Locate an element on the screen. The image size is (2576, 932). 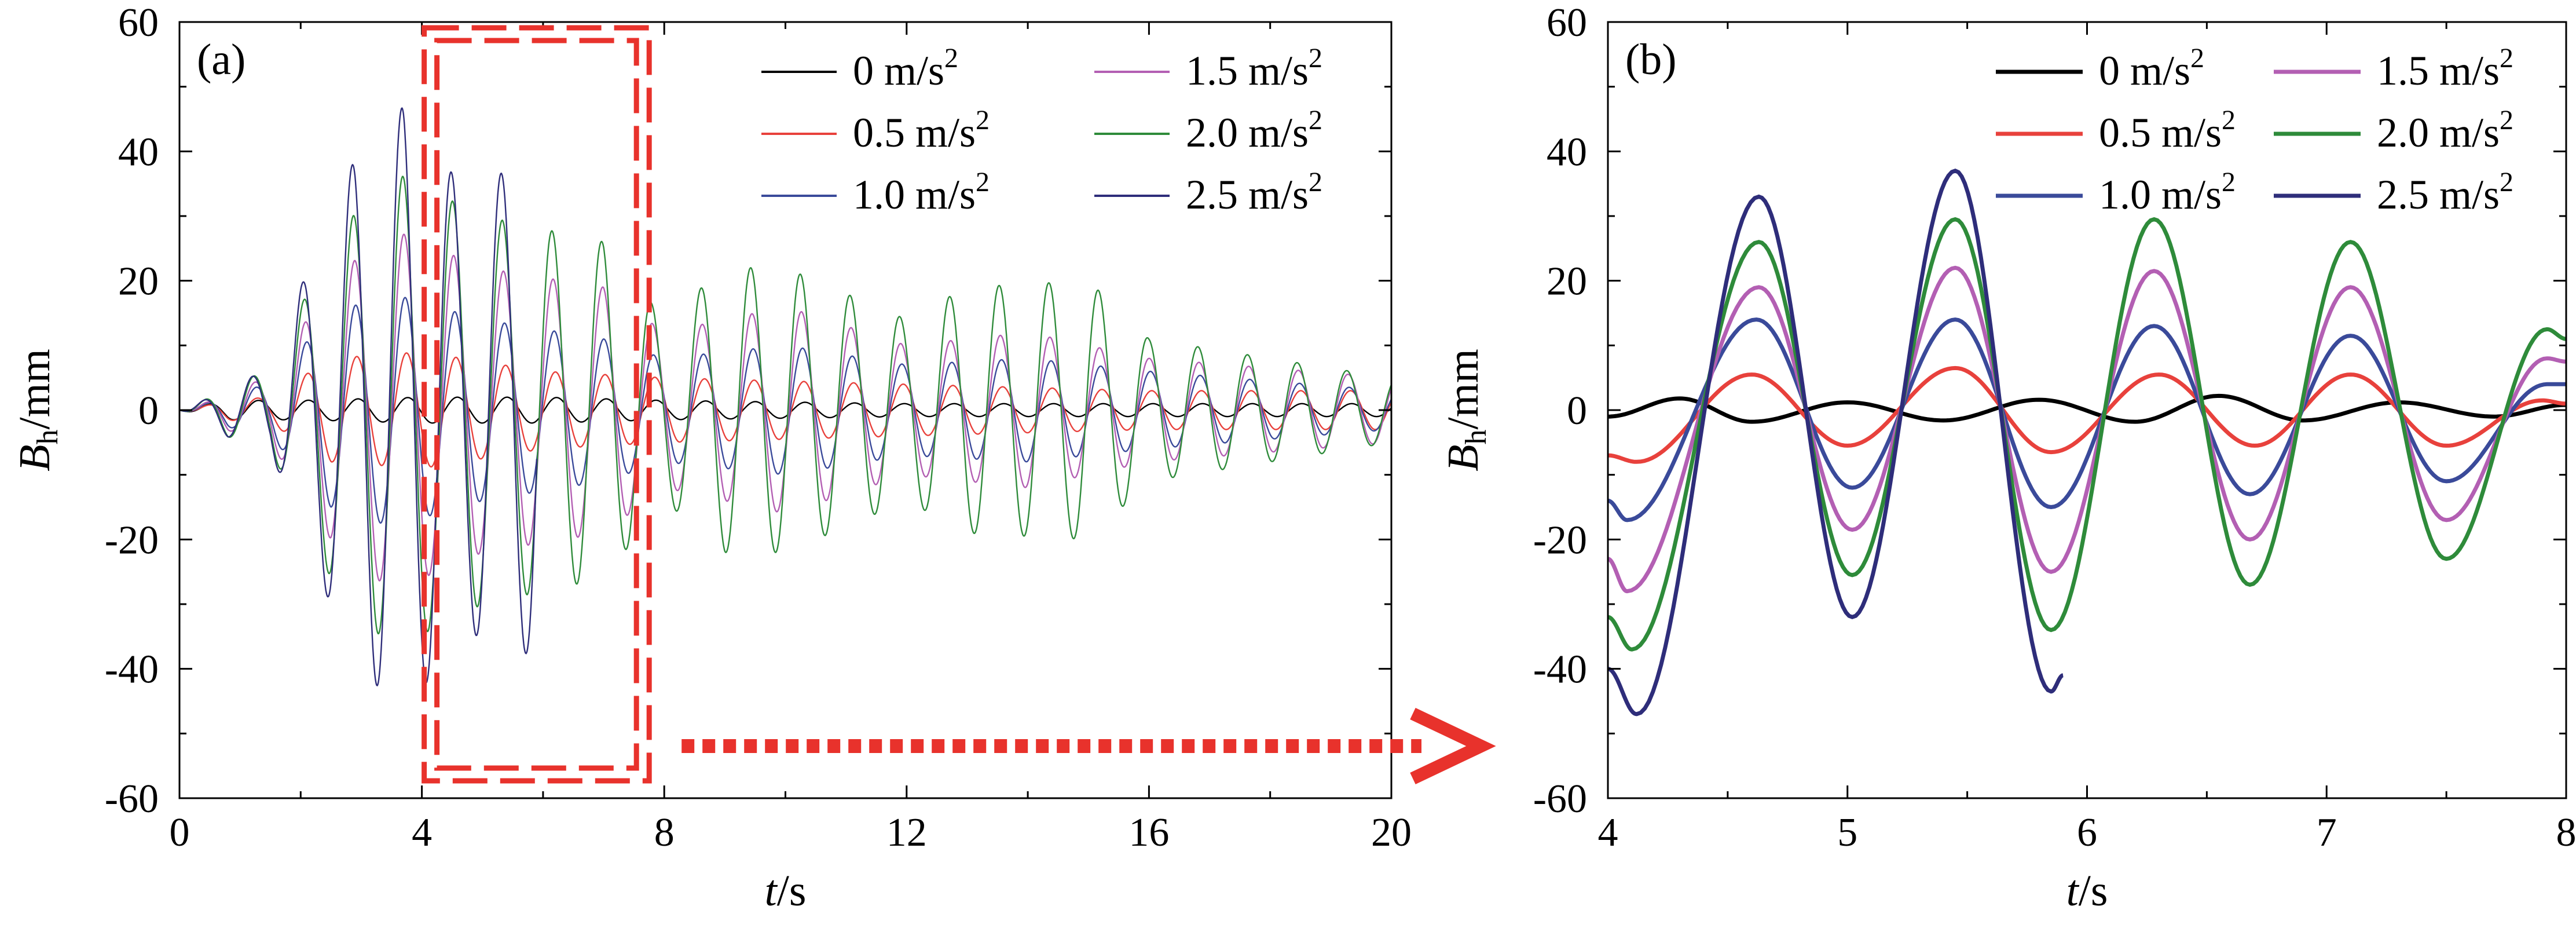
x-axis-label-b: t/s is located at coordinates (2087, 891).